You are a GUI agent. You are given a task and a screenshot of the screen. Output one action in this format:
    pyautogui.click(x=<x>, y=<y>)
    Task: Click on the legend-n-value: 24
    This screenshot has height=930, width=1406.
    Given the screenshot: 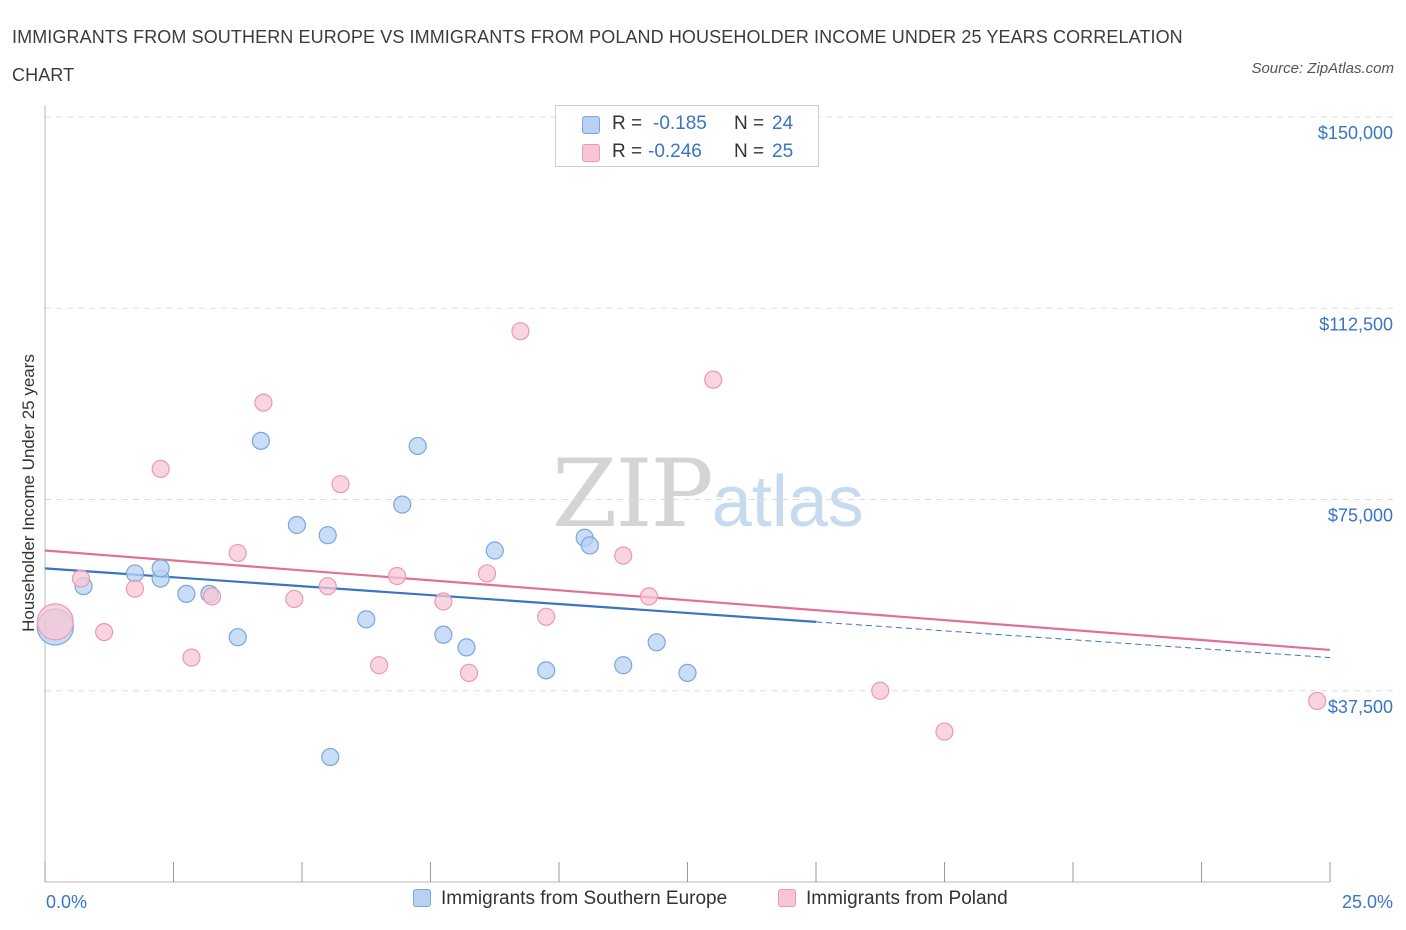 What is the action you would take?
    pyautogui.click(x=783, y=123)
    